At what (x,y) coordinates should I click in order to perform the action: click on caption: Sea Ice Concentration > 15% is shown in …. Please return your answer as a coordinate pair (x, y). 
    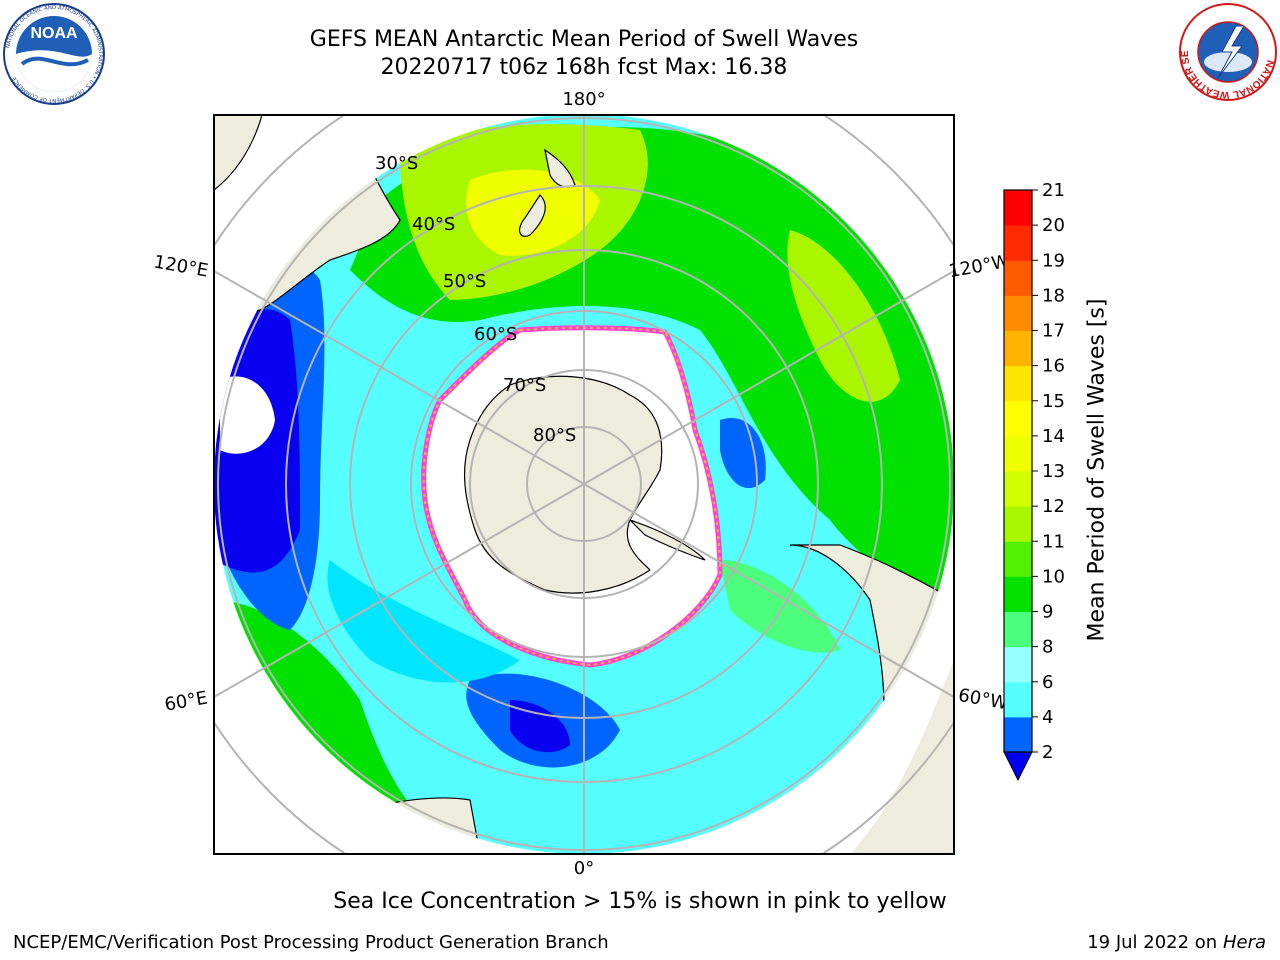
    Looking at the image, I should click on (640, 901).